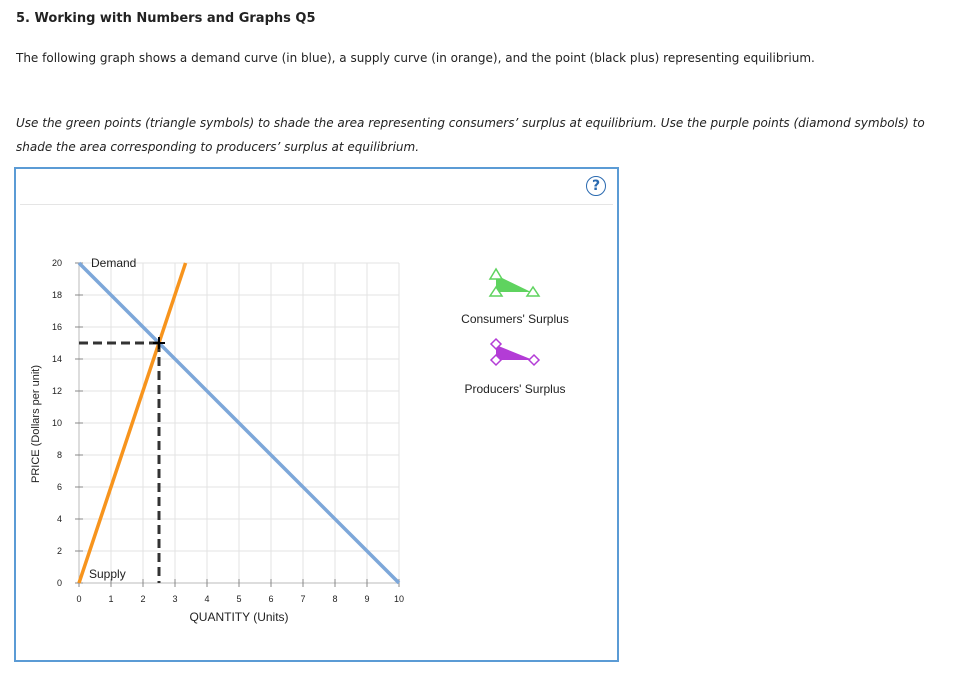 This screenshot has width=971, height=679. I want to click on x-tick-label: 2, so click(142, 599).